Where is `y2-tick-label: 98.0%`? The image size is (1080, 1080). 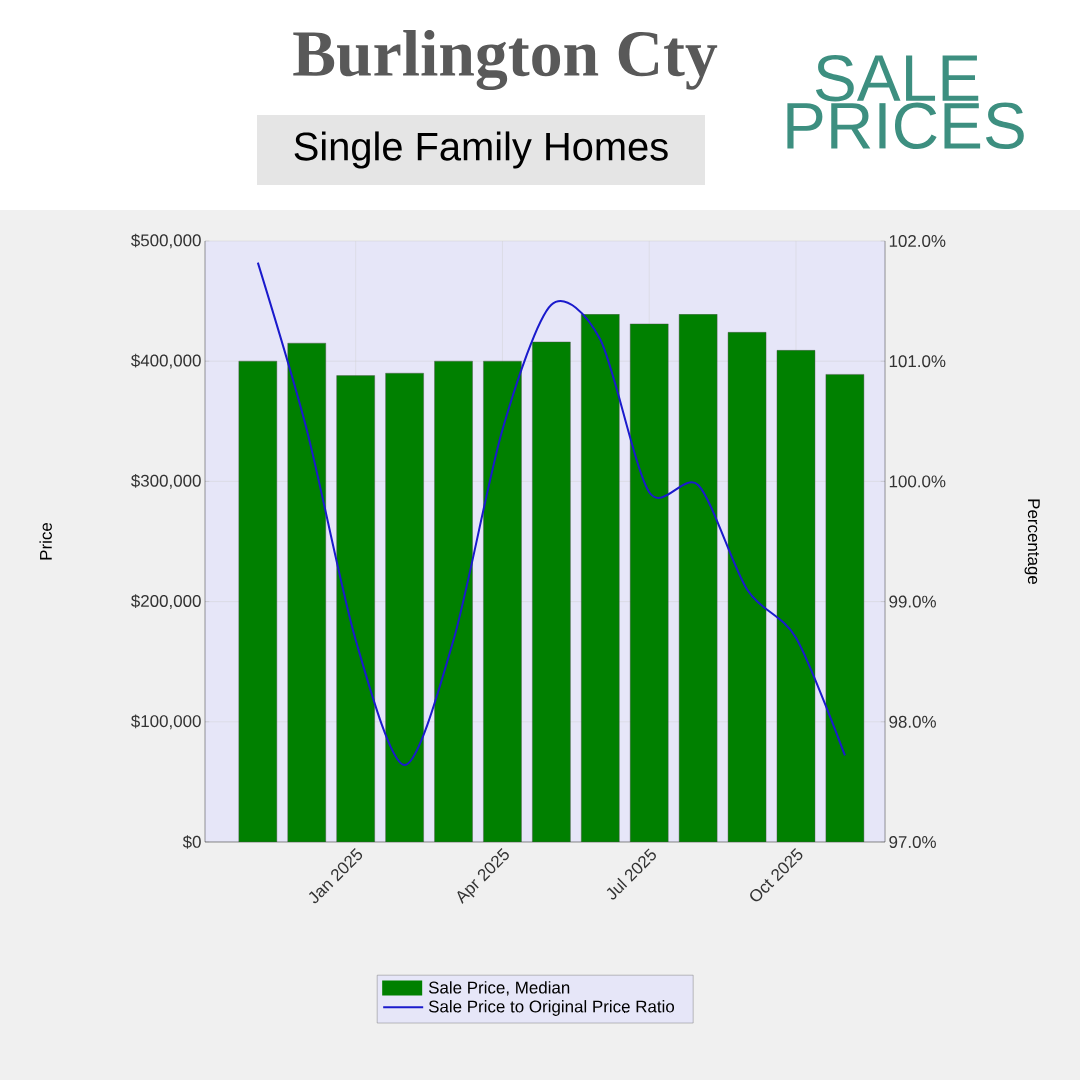 y2-tick-label: 98.0% is located at coordinates (912, 721).